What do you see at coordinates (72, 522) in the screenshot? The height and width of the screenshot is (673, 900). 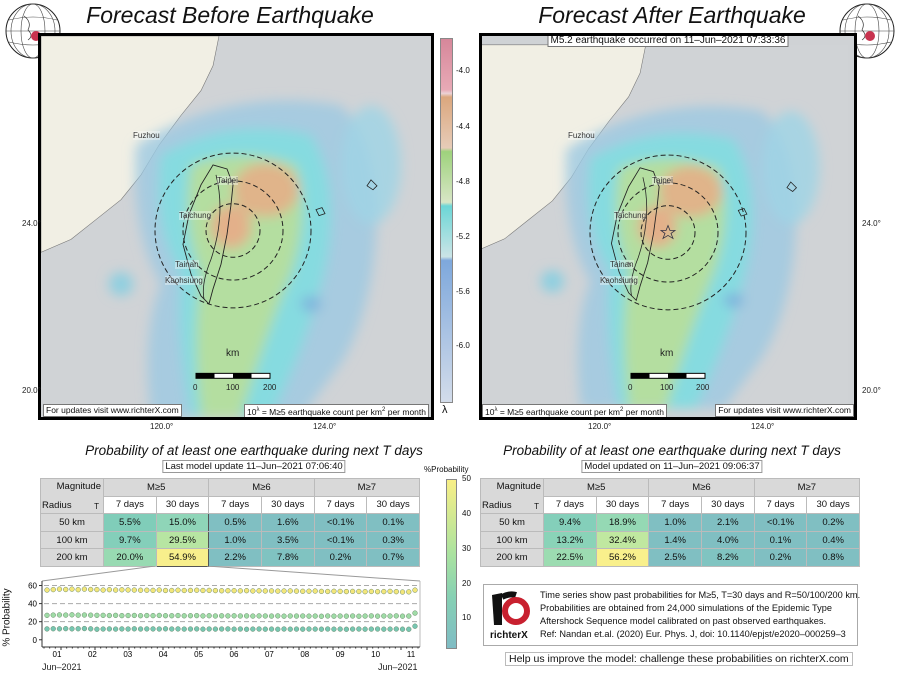 I see `radius-label: 50 km` at bounding box center [72, 522].